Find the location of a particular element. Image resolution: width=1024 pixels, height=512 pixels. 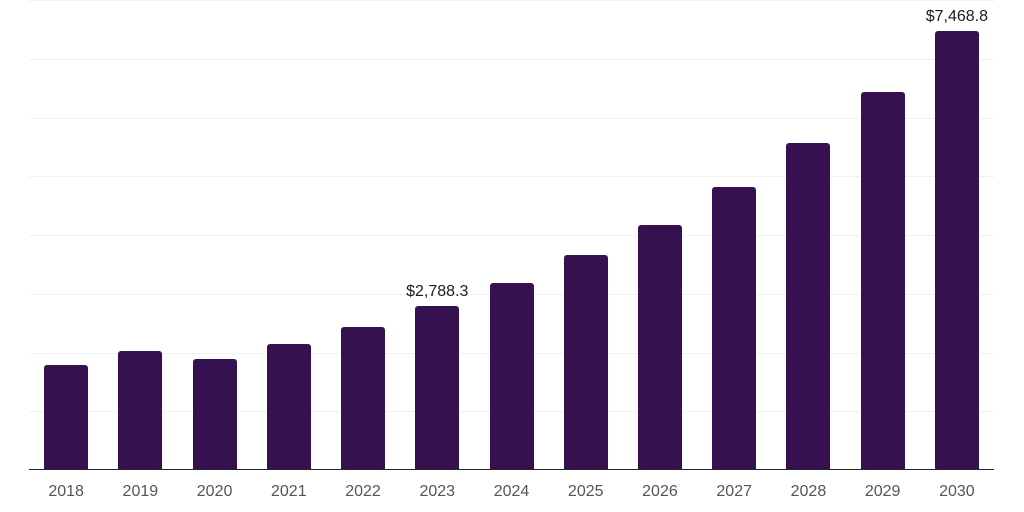

data-label-2030: $7,468.8 is located at coordinates (957, 17).